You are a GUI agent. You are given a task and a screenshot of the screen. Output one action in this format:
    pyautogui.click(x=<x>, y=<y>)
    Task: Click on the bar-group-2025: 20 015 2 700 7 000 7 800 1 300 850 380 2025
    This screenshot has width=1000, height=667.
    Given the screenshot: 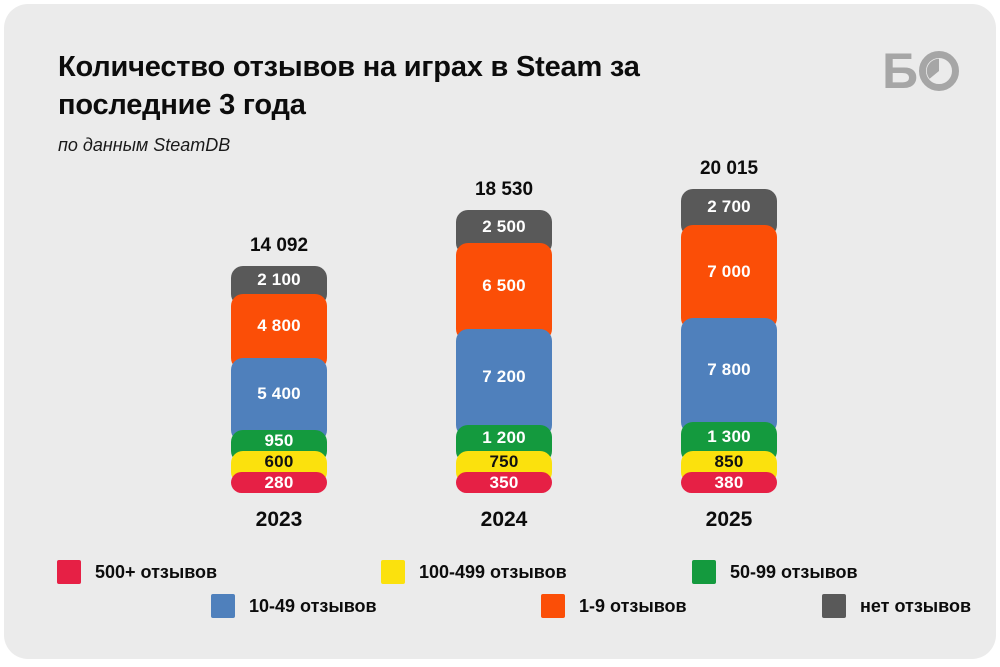 What is the action you would take?
    pyautogui.click(x=729, y=342)
    